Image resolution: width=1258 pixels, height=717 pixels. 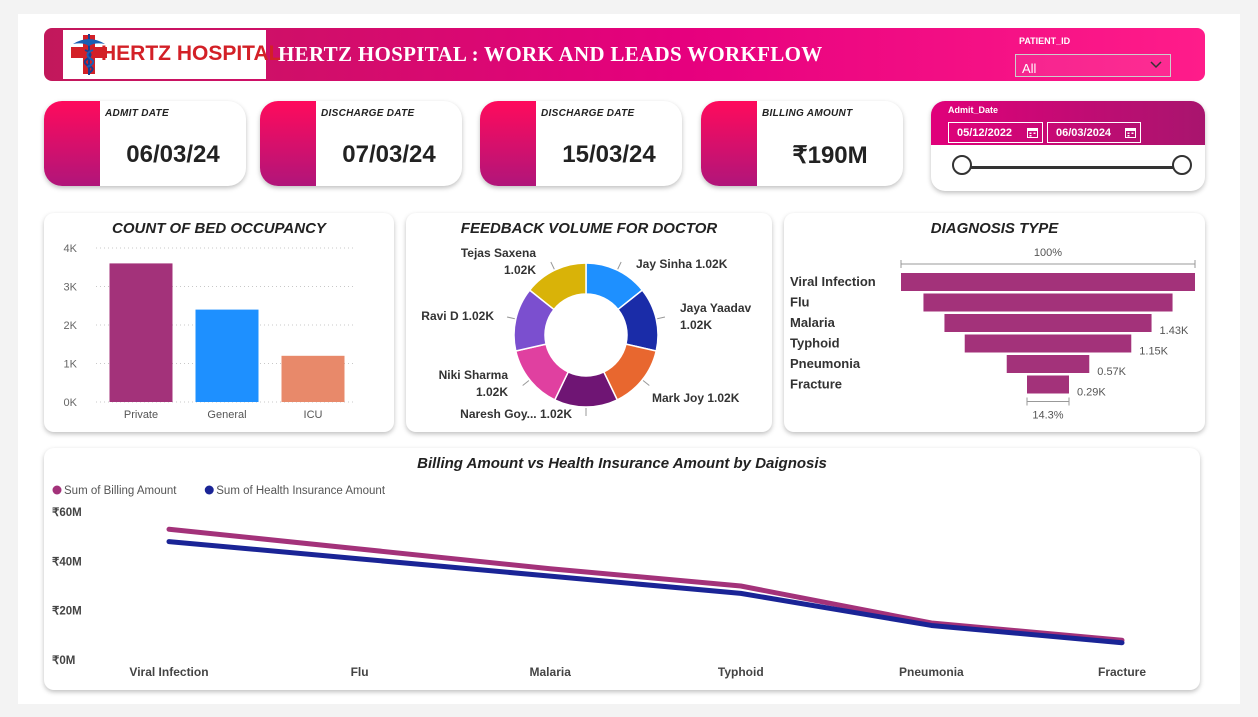 I want to click on start-date-input: 05/12/2022, so click(x=995, y=132).